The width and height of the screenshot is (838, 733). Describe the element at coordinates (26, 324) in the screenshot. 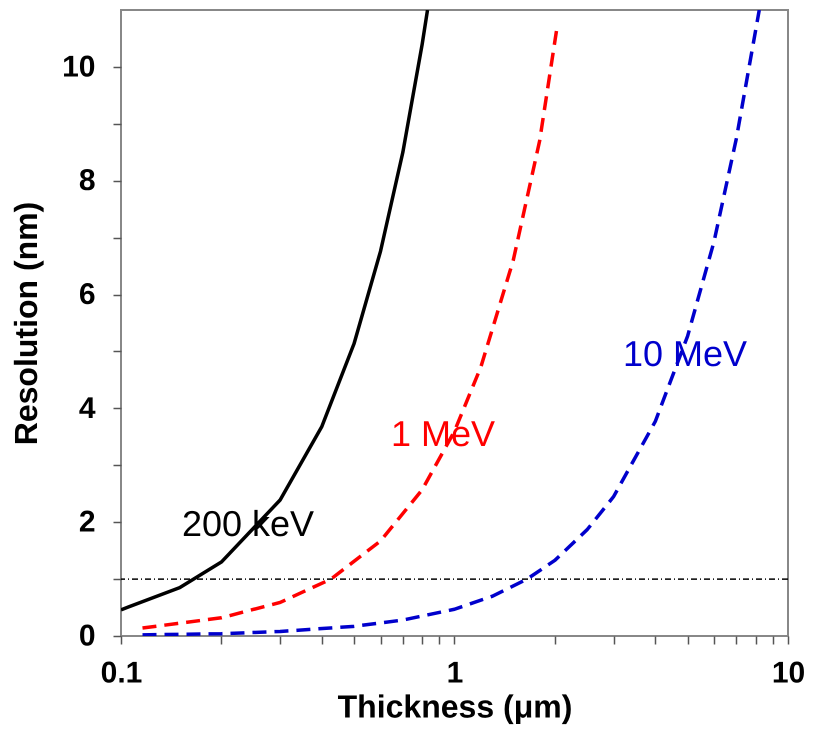

I see `y-axis-title: Resolution (nm)` at that location.